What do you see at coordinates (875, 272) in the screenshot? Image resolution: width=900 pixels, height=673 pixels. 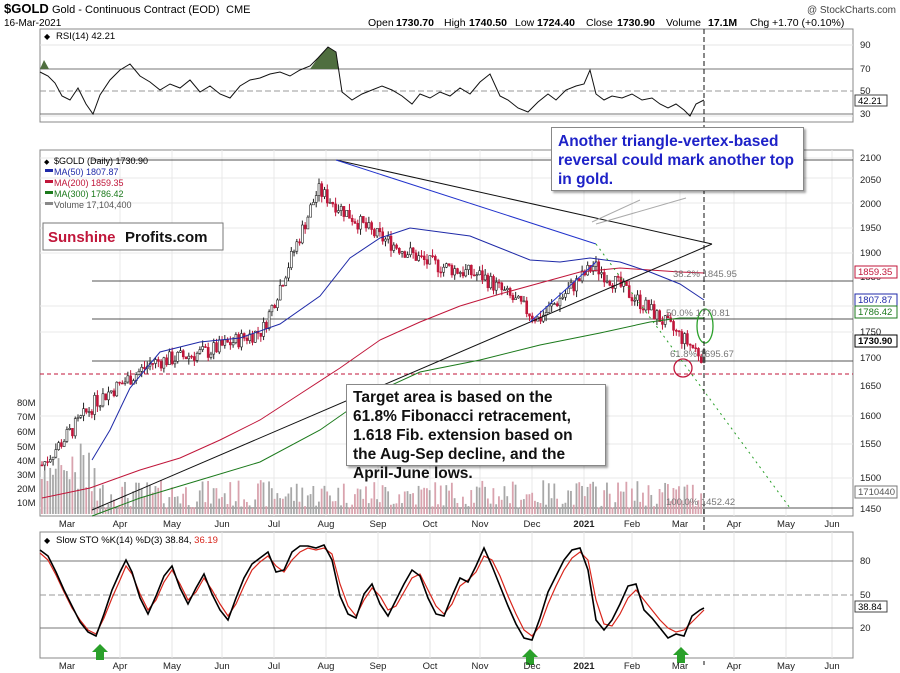 I see `ma200-value-label: 1859.35` at bounding box center [875, 272].